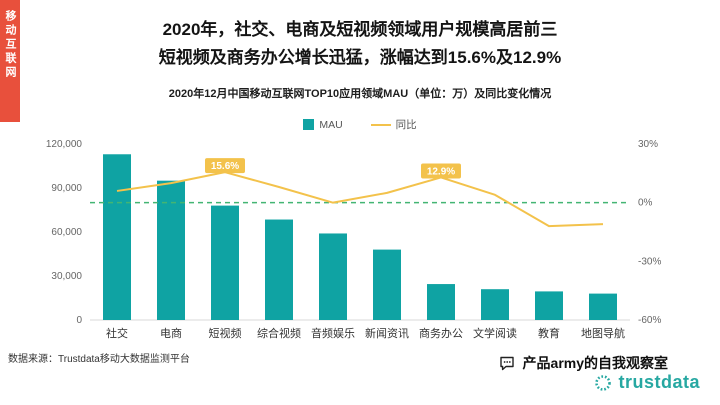  Describe the element at coordinates (171, 333) in the screenshot. I see `category-label: 电商` at that location.